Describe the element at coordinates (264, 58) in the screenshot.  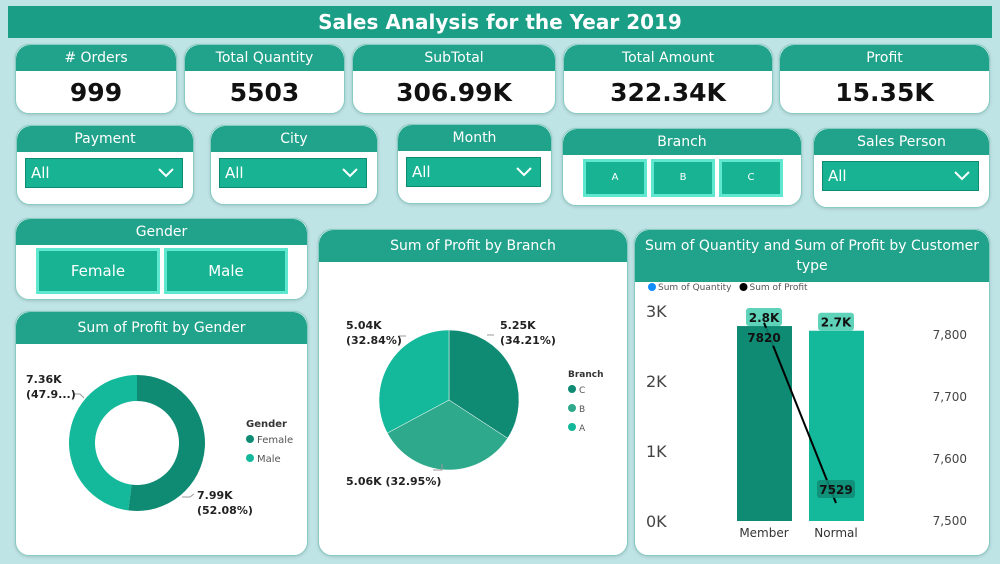
I see `kpi-label: Total Quantity` at that location.